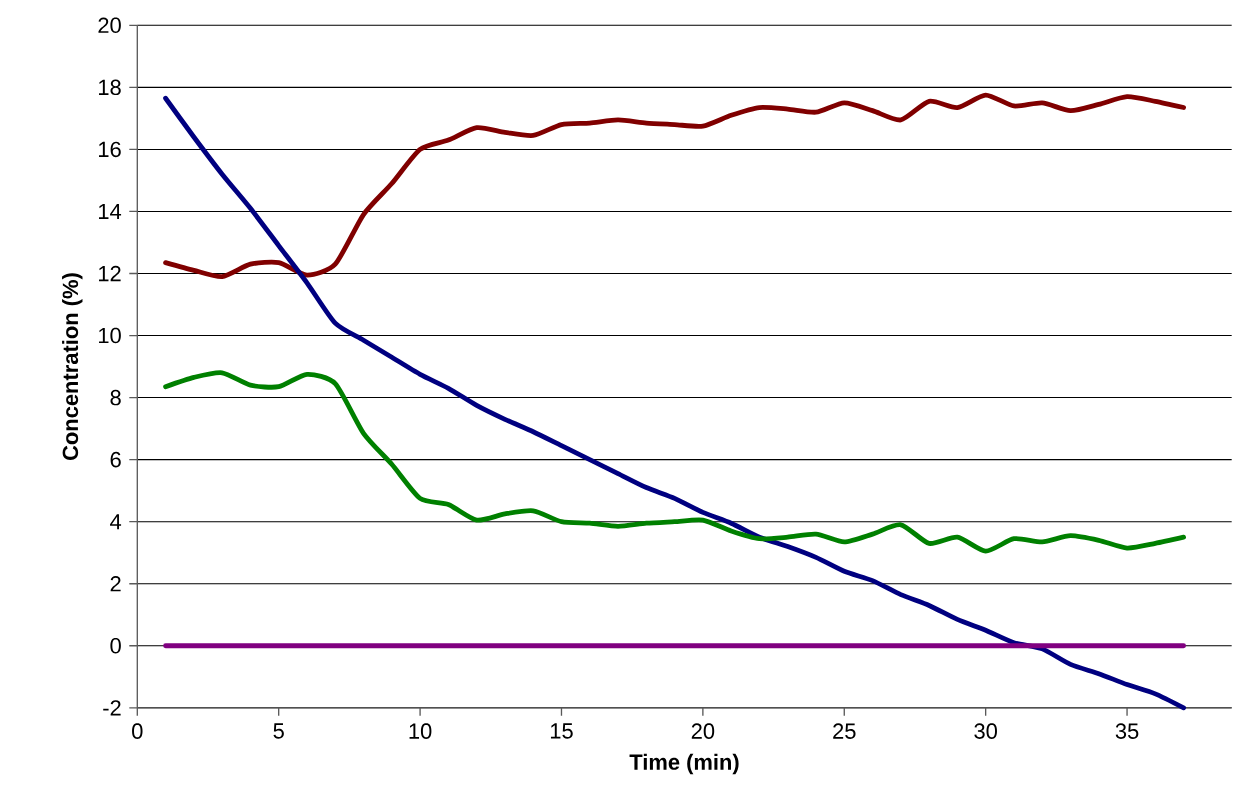 The height and width of the screenshot is (804, 1233). What do you see at coordinates (109, 25) in the screenshot?
I see `y-tick-label: 20` at bounding box center [109, 25].